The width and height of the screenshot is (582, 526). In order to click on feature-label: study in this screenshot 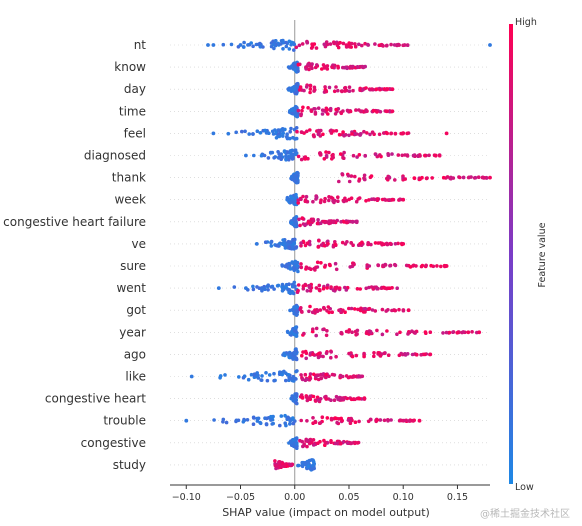, I will do `click(129, 465)`.